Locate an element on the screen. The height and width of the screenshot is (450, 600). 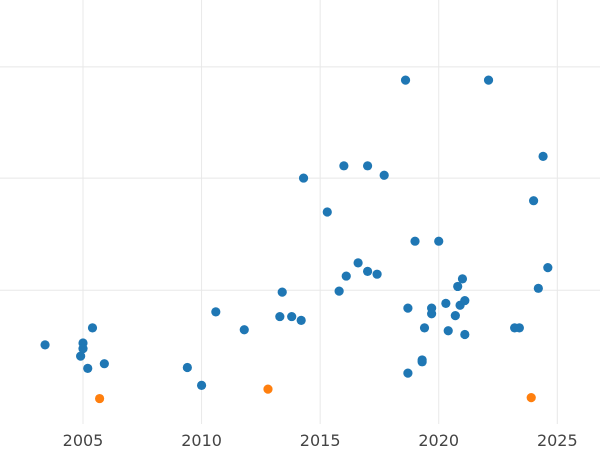
x-tick-label: 2020 is located at coordinates (438, 440).